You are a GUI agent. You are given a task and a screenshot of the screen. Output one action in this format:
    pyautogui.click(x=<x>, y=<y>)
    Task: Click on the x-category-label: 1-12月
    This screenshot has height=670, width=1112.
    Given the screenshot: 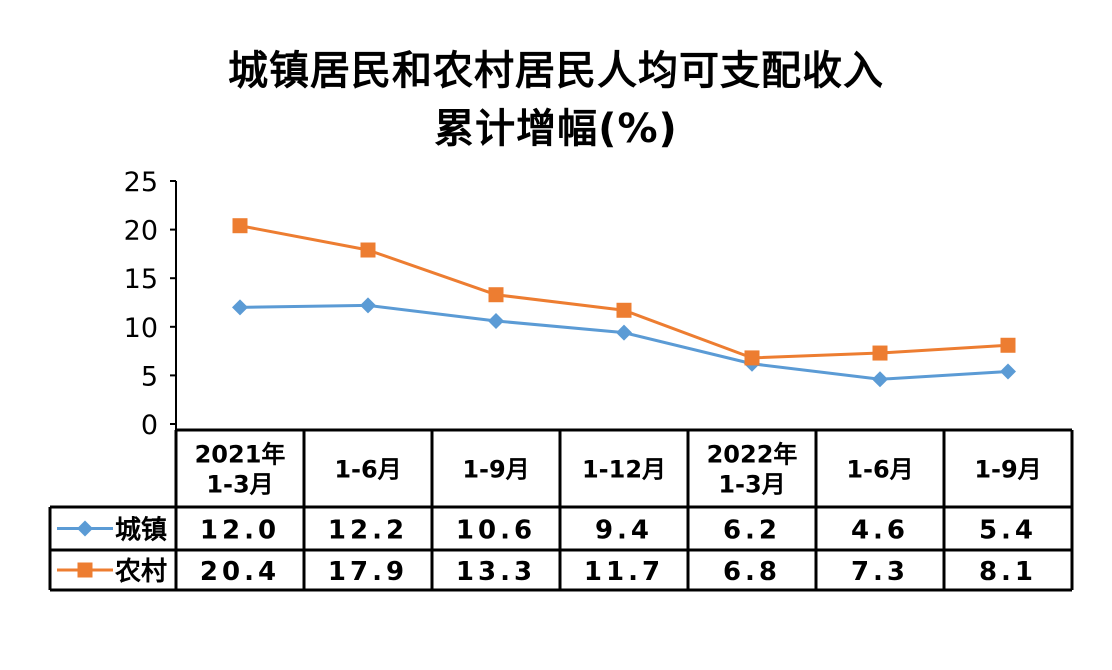 What is the action you would take?
    pyautogui.click(x=624, y=470)
    